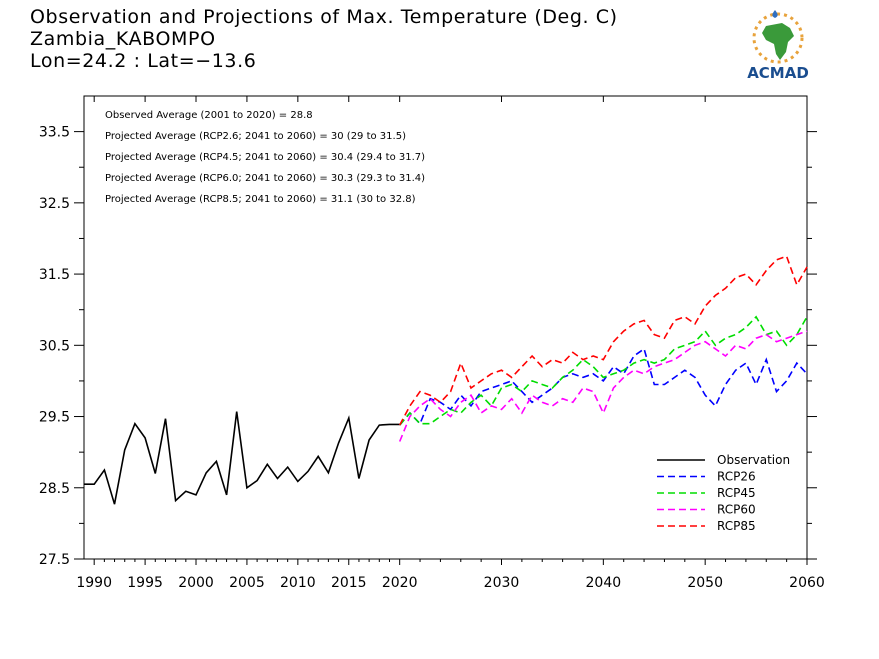 This screenshot has height=659, width=879. Describe the element at coordinates (54, 275) in the screenshot. I see `y-tick-label: 31.5` at that location.